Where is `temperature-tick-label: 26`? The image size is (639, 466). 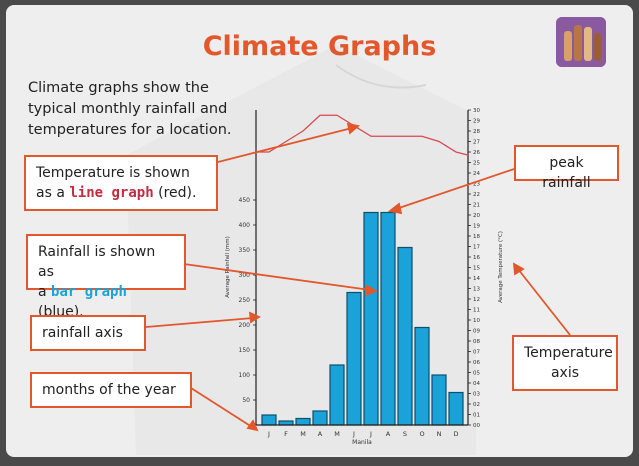
temperature-tick-label: 26 is located at coordinates (476, 153).